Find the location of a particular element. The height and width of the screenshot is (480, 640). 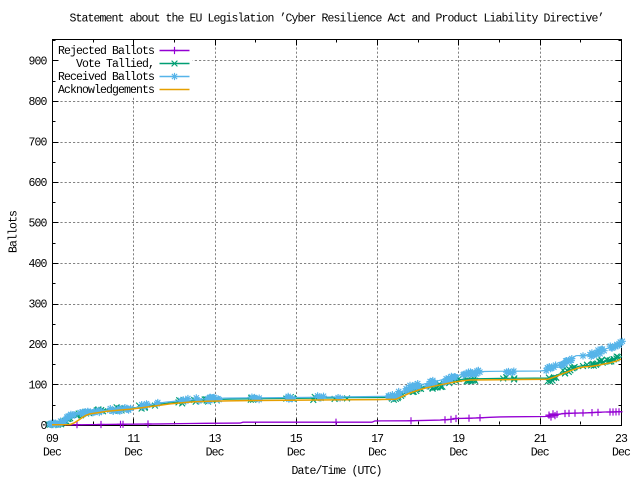

svg-text: Date/Time (UTC) is located at coordinates (336, 471).